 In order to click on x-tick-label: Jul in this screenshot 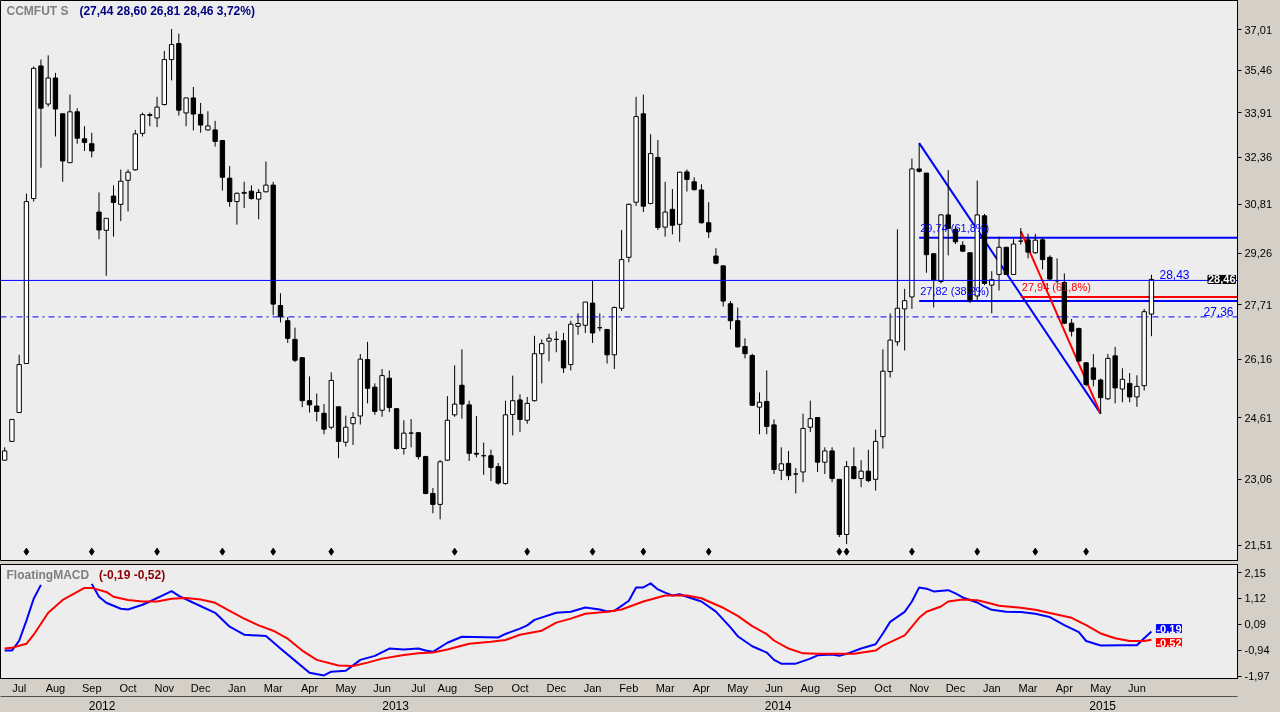, I will do `click(19, 687)`.